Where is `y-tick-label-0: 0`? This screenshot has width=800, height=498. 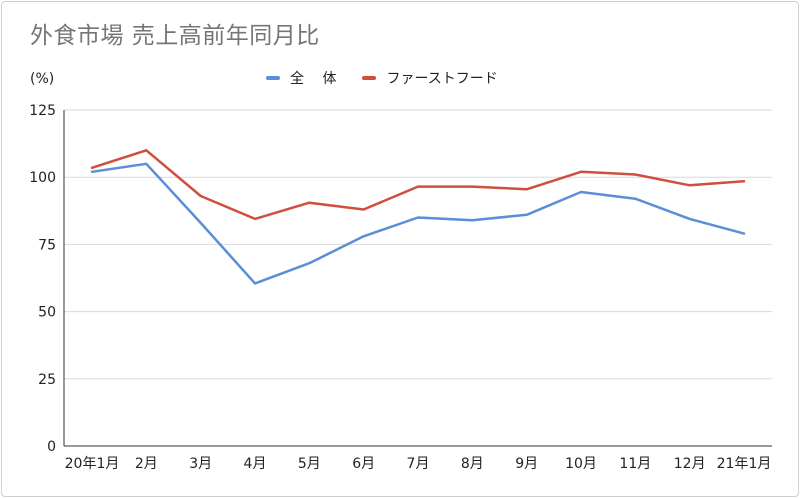
y-tick-label-0: 0 is located at coordinates (51, 447).